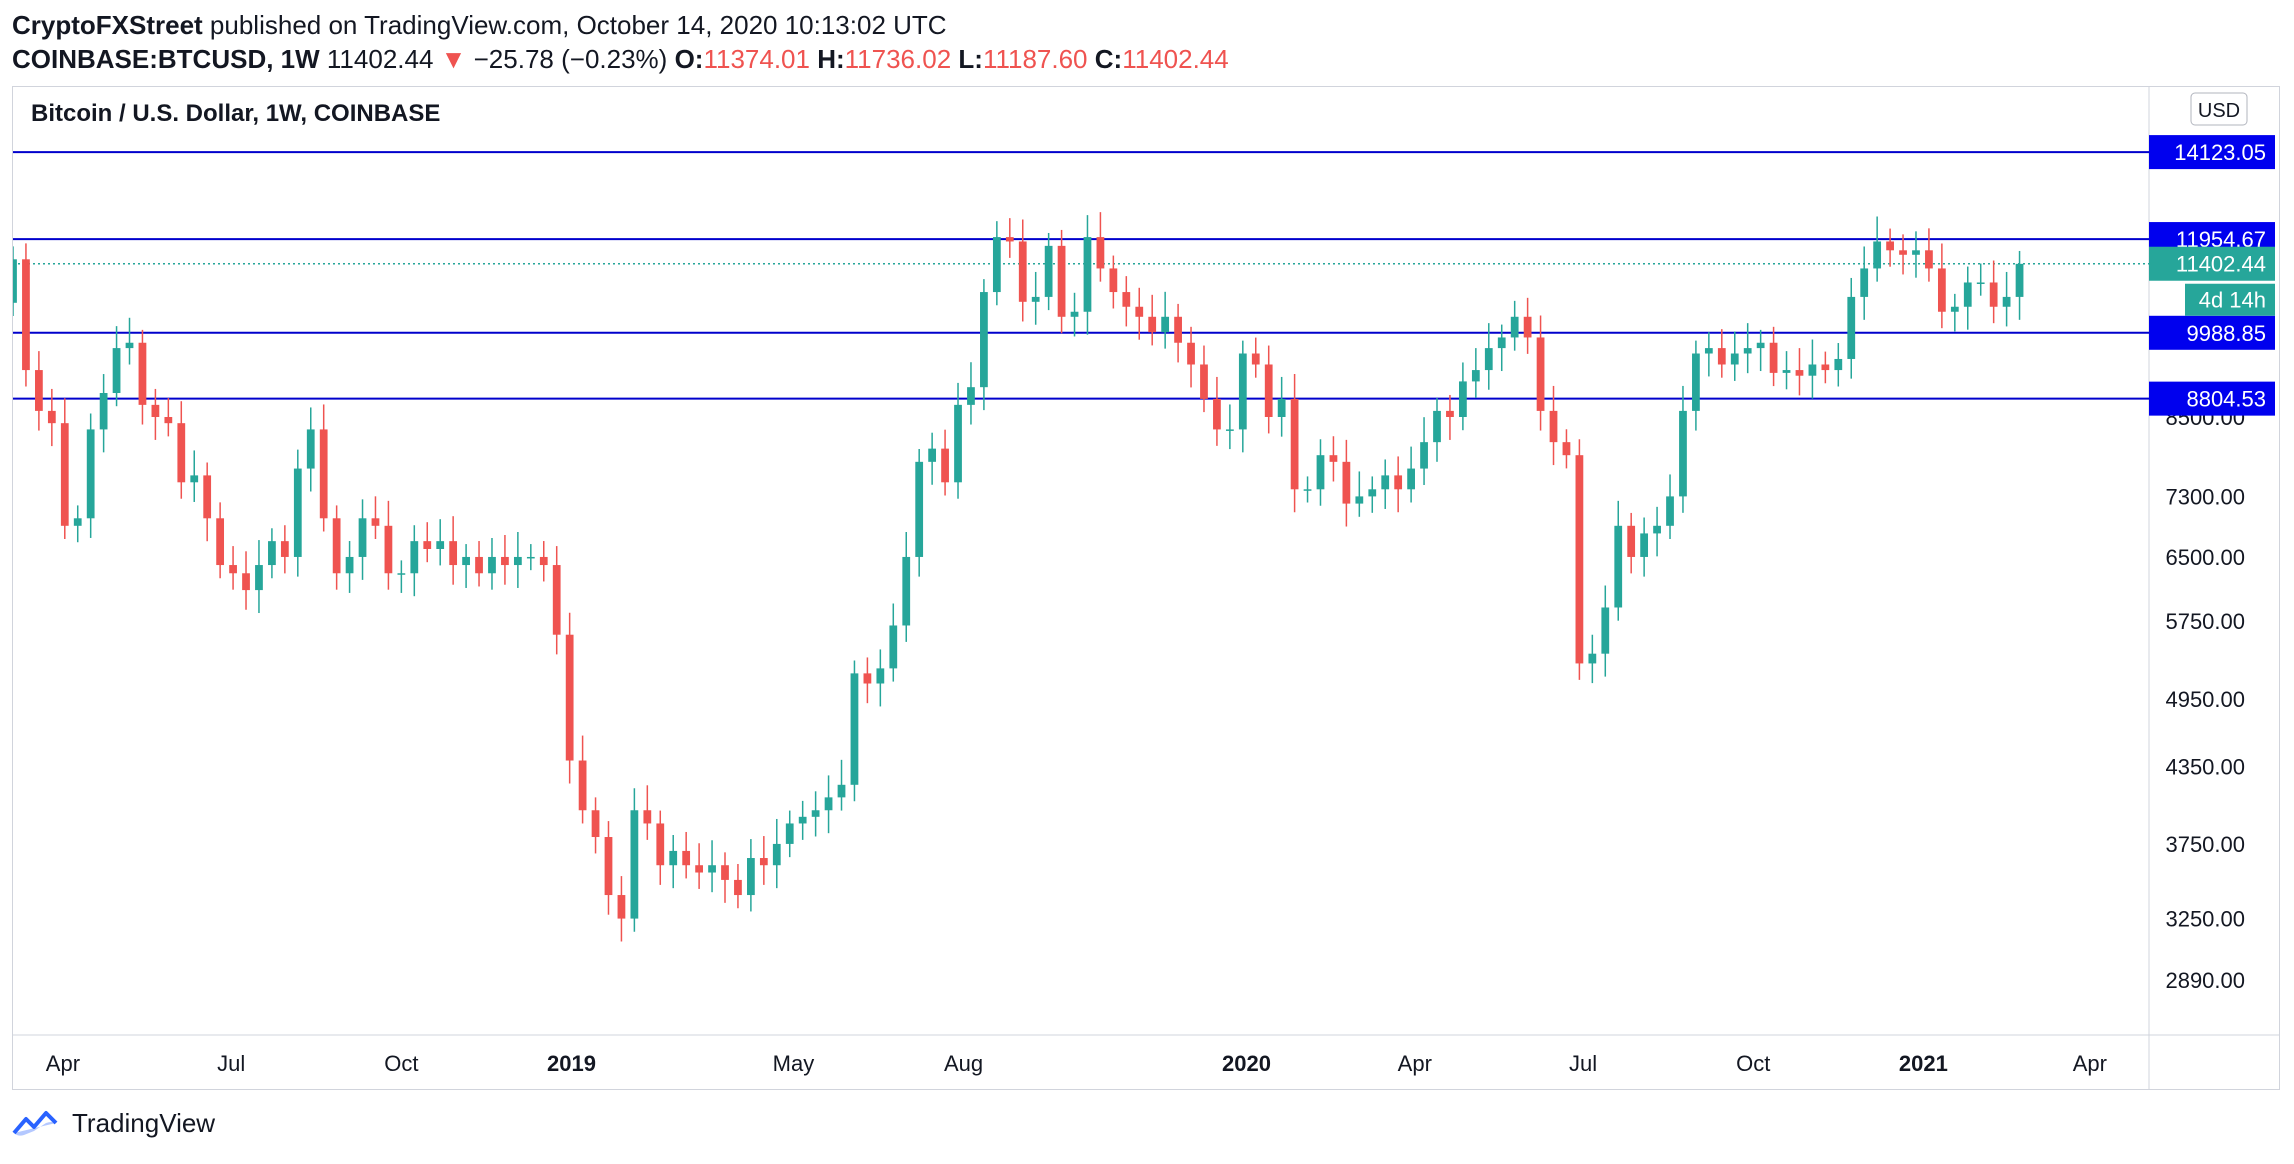  Describe the element at coordinates (2230, 299) in the screenshot. I see `countdown-bg` at that location.